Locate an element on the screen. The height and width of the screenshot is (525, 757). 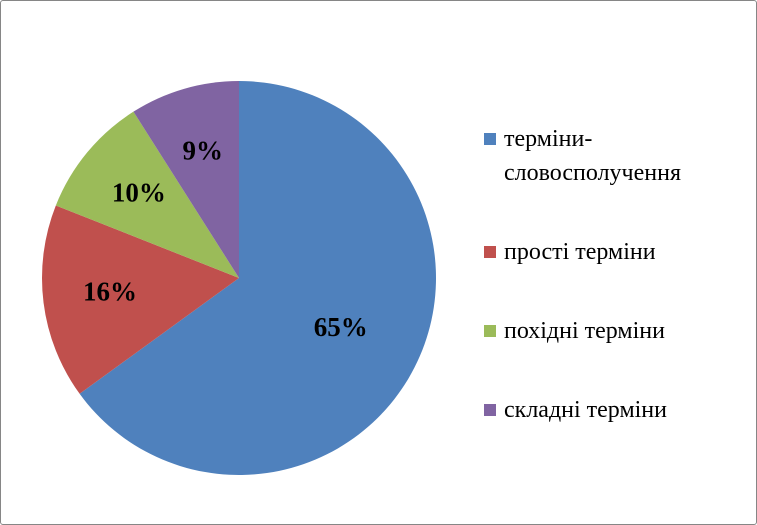
legend-label: похідні терміни is located at coordinates (584, 330).